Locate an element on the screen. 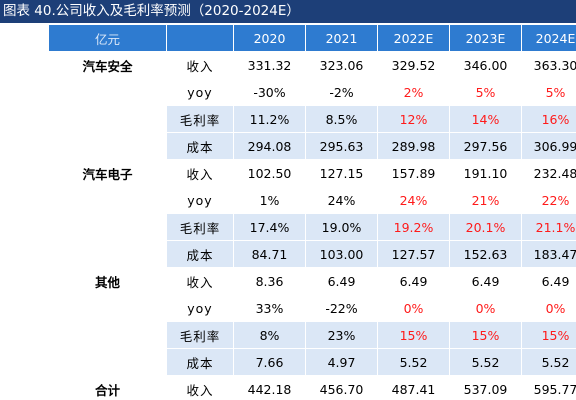  table-row: 汽车安全 收入 331.32 323.06 329.52 346.00 363.30 is located at coordinates (312, 65).